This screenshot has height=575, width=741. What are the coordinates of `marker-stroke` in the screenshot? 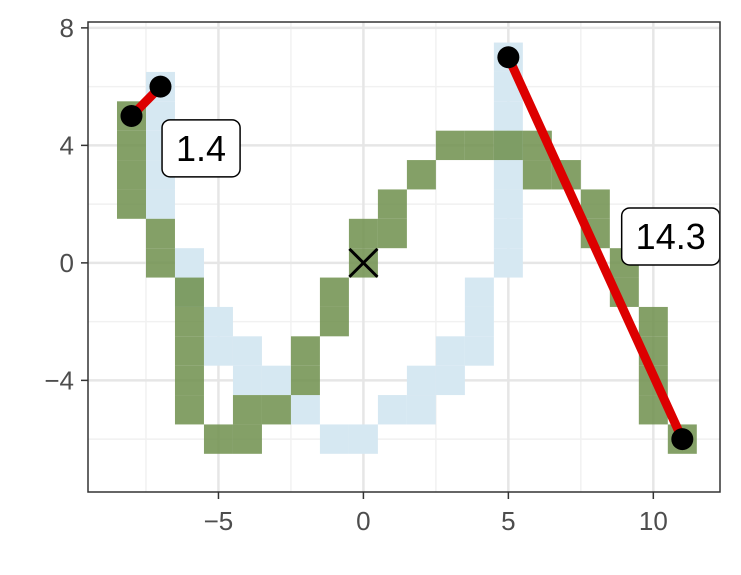 It's located at (363, 262).